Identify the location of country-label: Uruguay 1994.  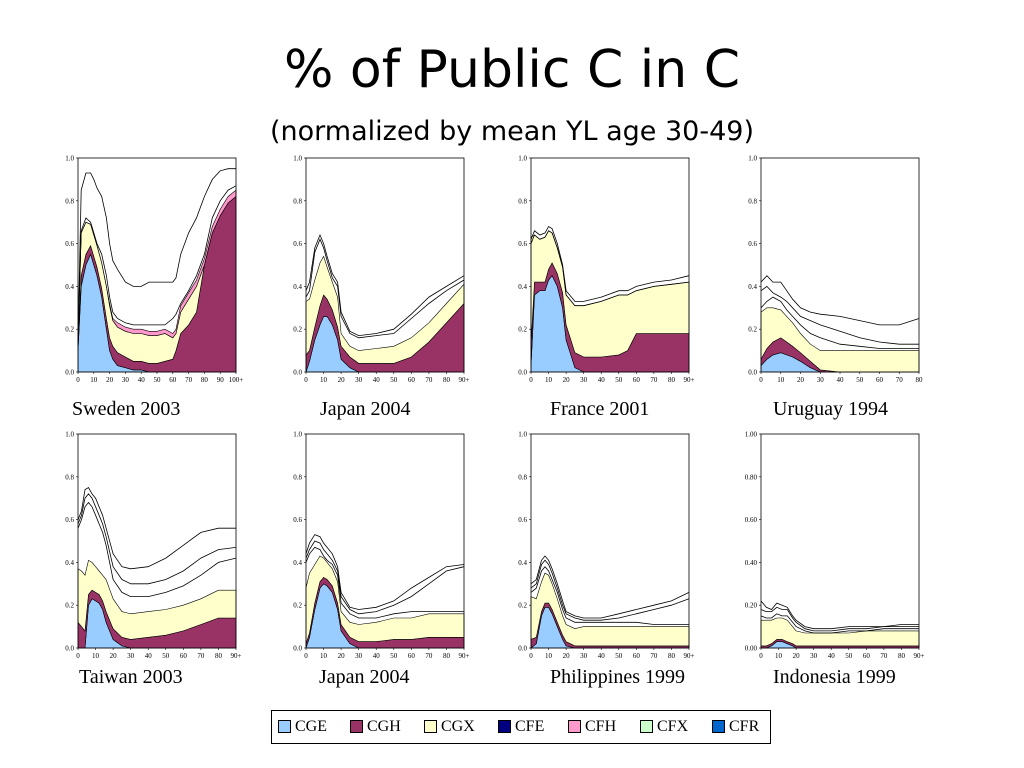
(830, 409).